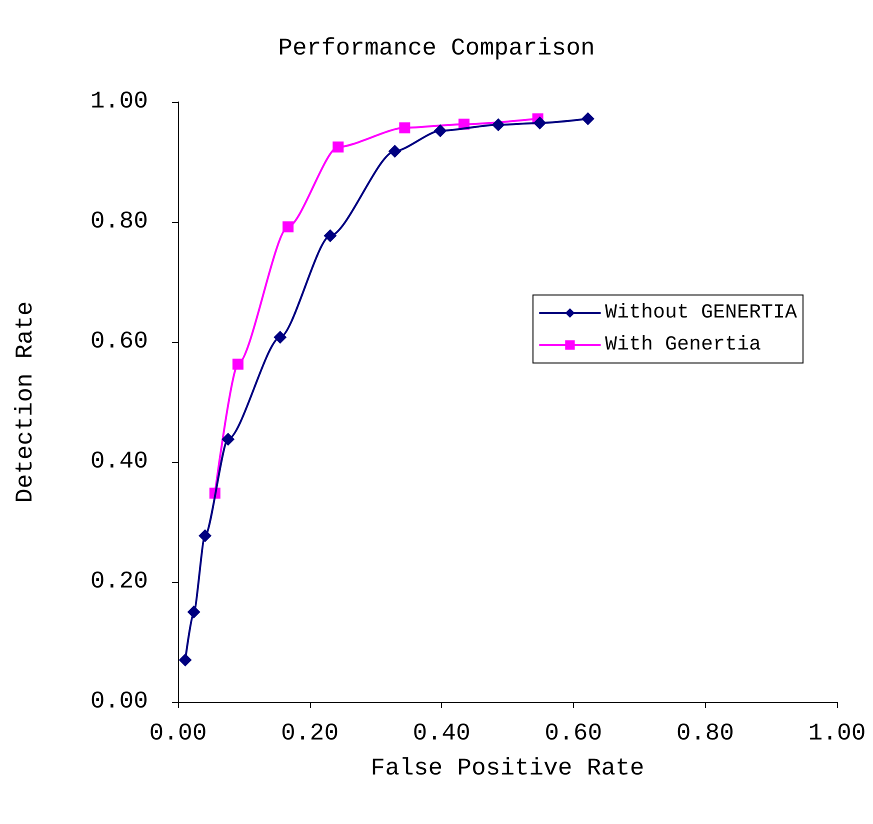  Describe the element at coordinates (700, 313) in the screenshot. I see `legend-label: Without GENERTIA` at that location.